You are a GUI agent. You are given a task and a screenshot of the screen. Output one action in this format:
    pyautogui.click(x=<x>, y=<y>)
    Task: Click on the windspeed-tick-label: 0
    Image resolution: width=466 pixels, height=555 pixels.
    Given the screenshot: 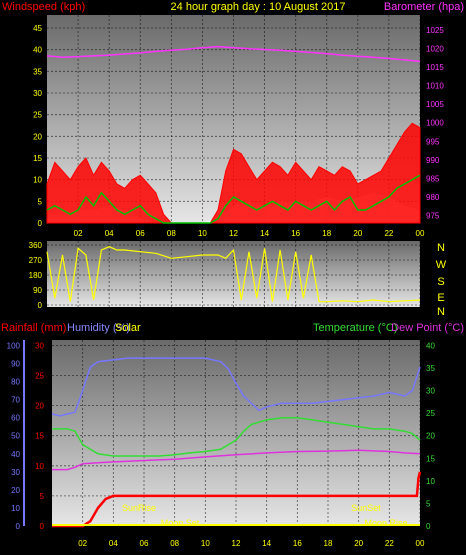 What is the action you would take?
    pyautogui.click(x=40, y=223)
    